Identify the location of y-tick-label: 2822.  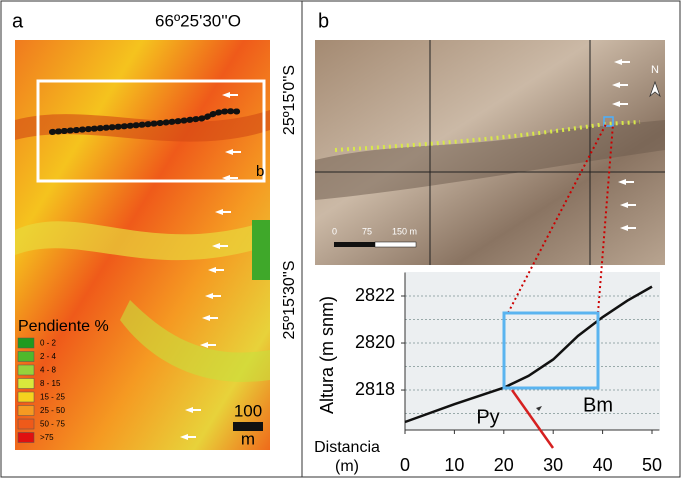
(375, 295).